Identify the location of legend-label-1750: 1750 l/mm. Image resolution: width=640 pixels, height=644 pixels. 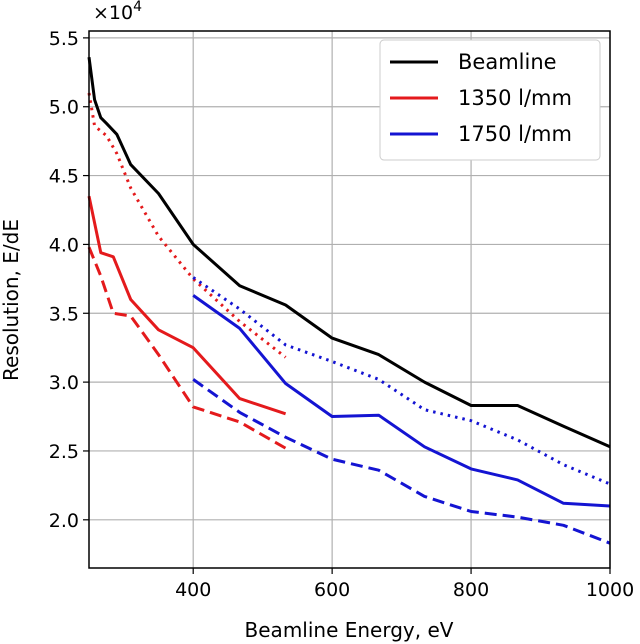
(515, 134).